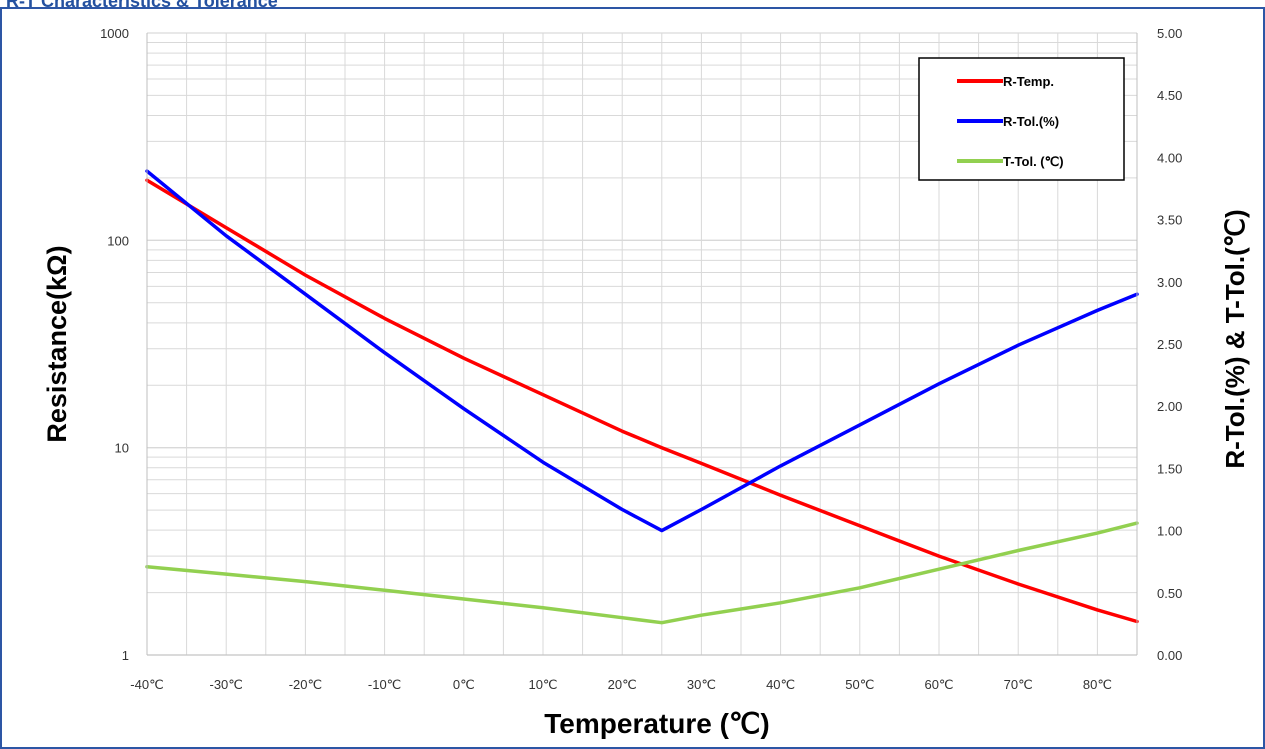 This screenshot has height=749, width=1265. Describe the element at coordinates (1028, 81) in the screenshot. I see `legend-label-1: R-Temp.` at that location.